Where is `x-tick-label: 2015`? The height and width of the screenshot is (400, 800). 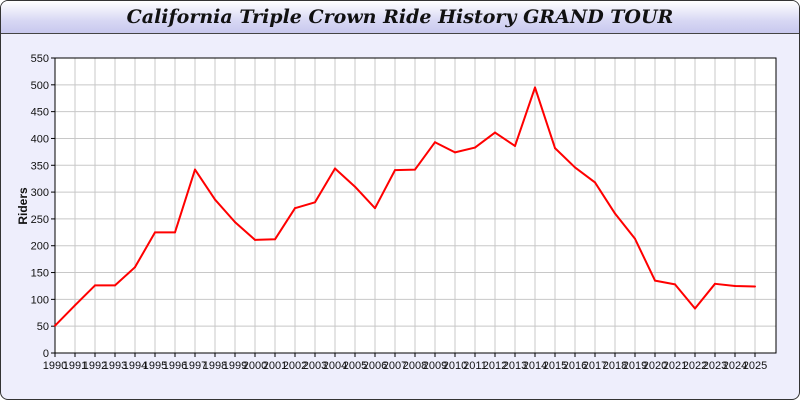 x-tick-label: 2015 is located at coordinates (555, 366).